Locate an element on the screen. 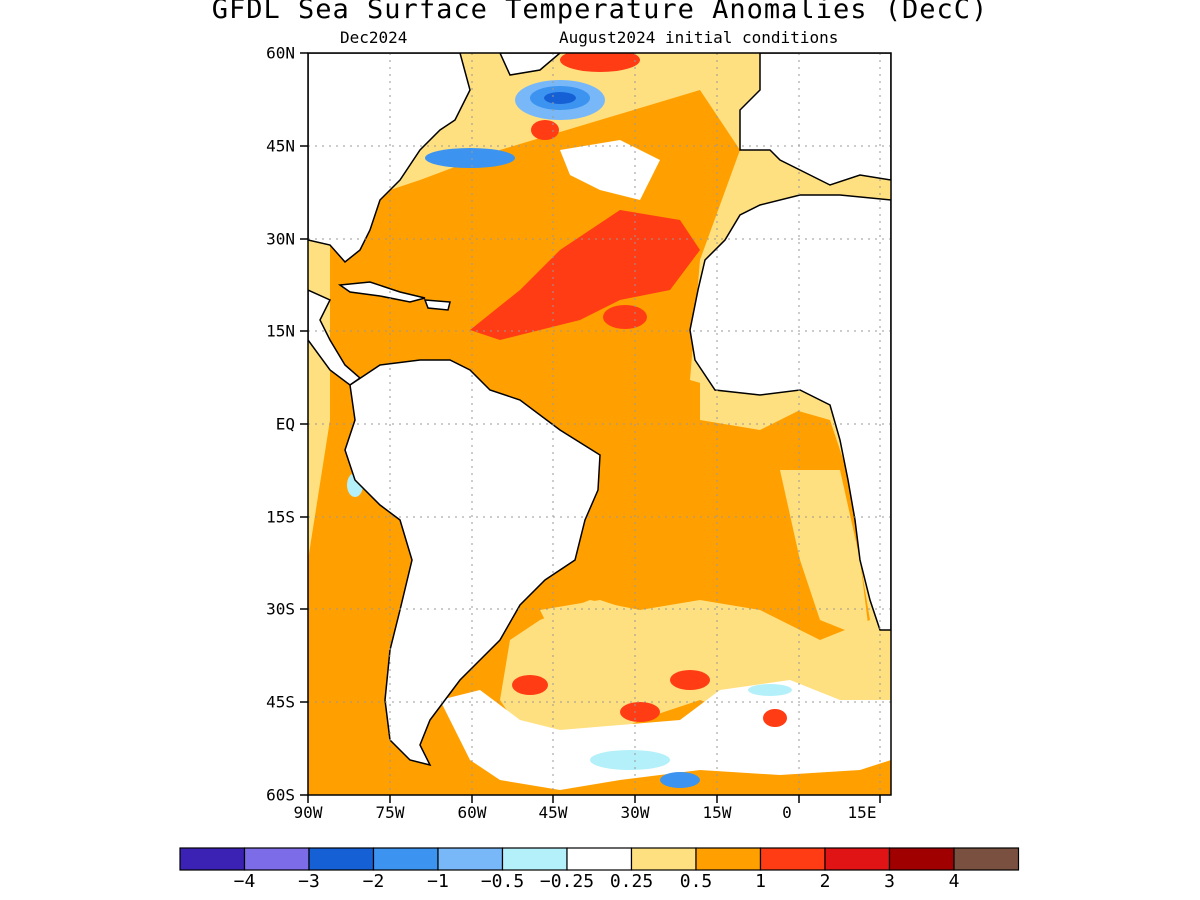 The width and height of the screenshot is (1200, 900). anomaly-yellow-south-band is located at coordinates (620, 635).